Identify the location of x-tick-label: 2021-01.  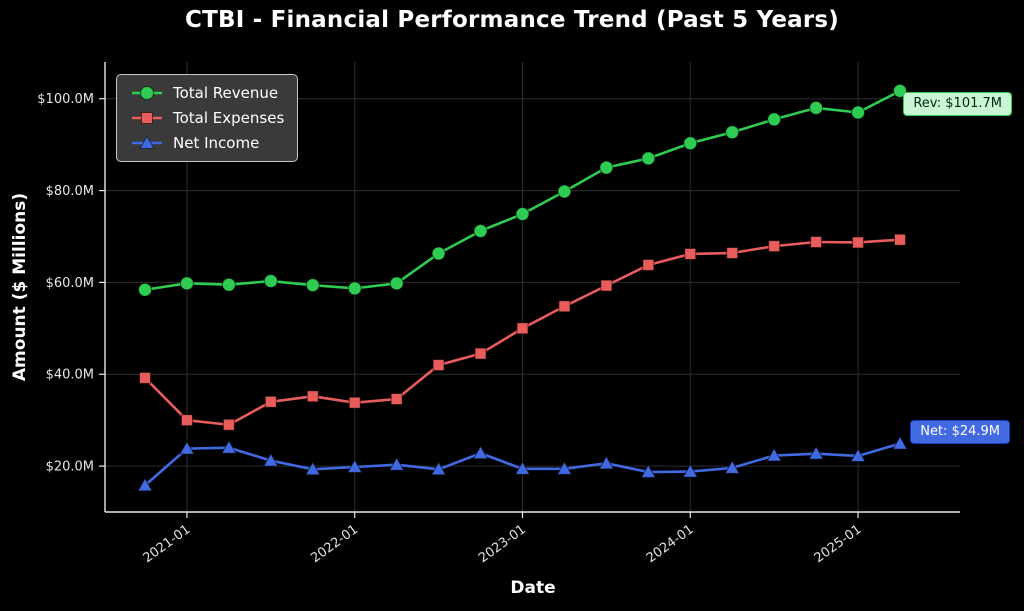
(167, 544).